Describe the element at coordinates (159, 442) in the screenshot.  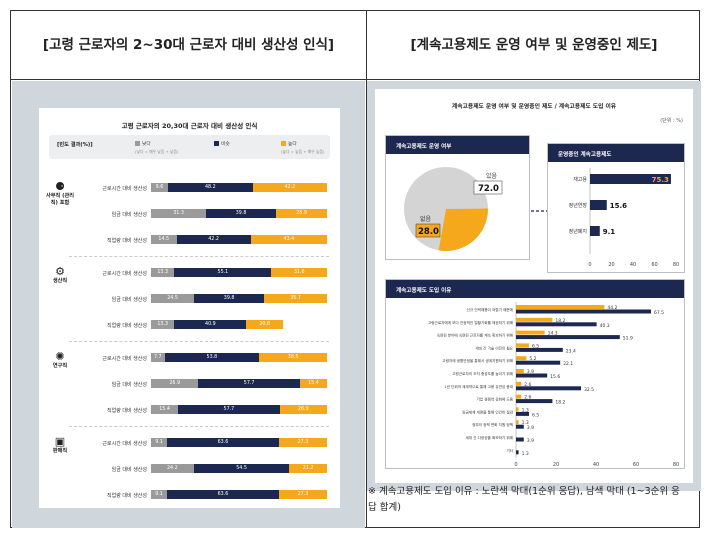
I see `bar-segment-low: 9.1` at that location.